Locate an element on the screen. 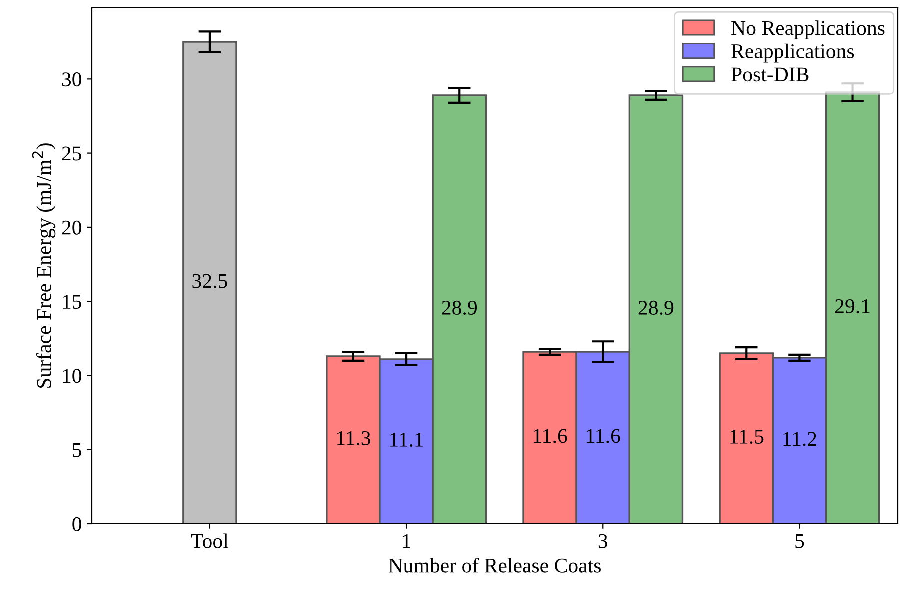 This screenshot has height=599, width=906. data-label: 32.5 is located at coordinates (210, 281).